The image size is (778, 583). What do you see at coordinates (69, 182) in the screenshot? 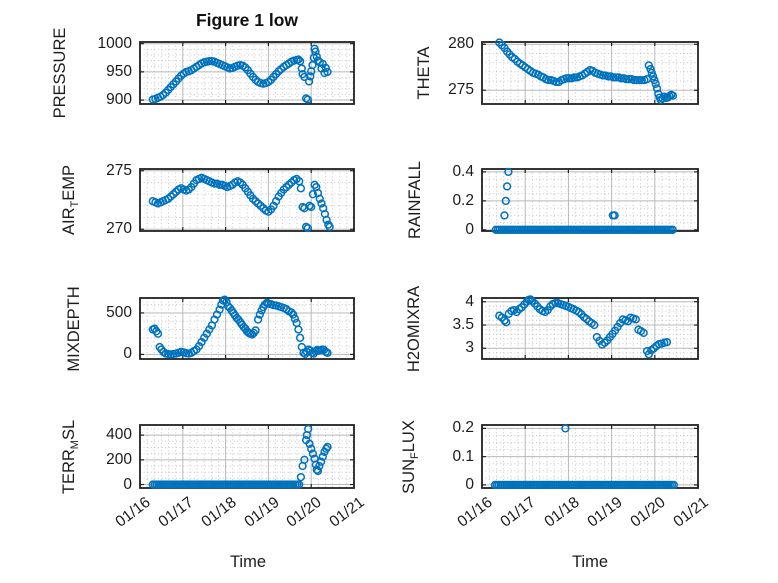
I see `y-axis-label-part: EMP` at bounding box center [69, 182].